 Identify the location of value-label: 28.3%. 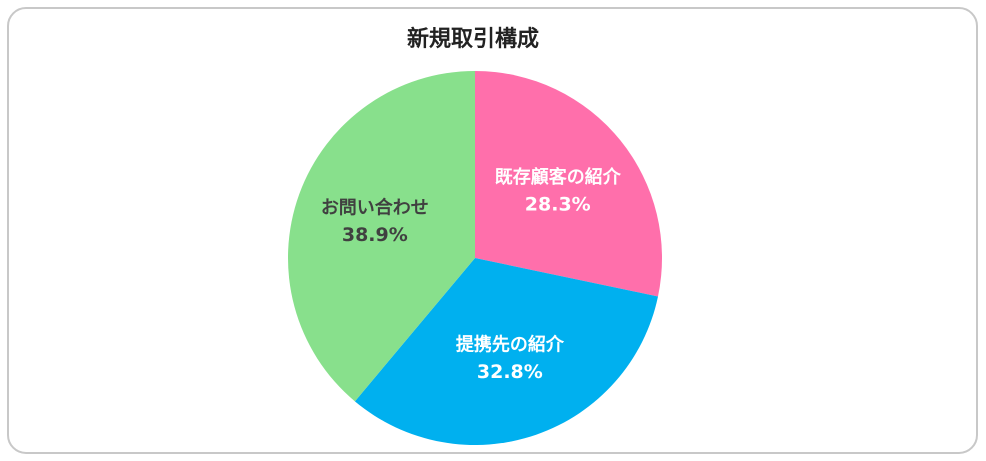
(558, 204).